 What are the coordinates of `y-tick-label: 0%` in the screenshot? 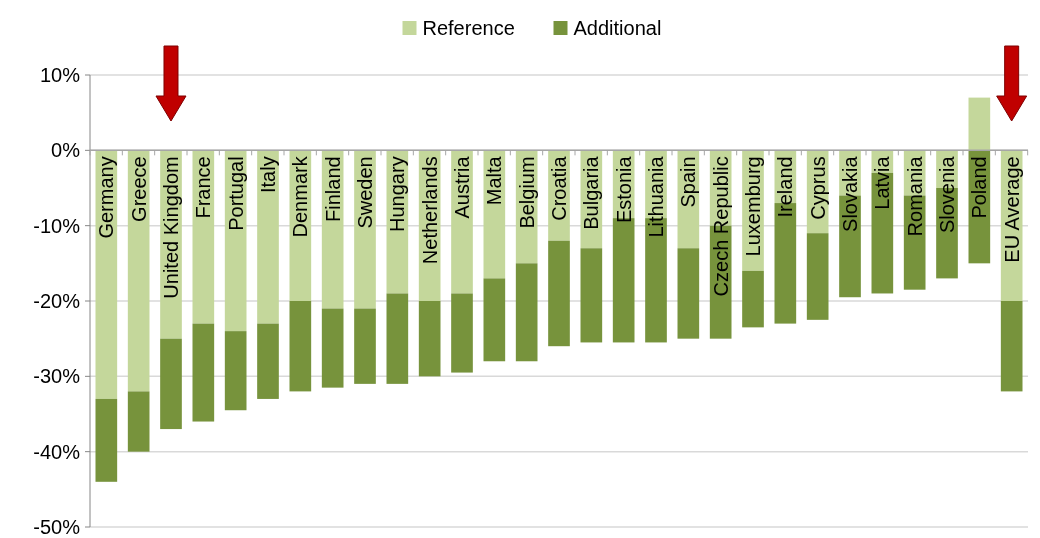 It's located at (66, 150).